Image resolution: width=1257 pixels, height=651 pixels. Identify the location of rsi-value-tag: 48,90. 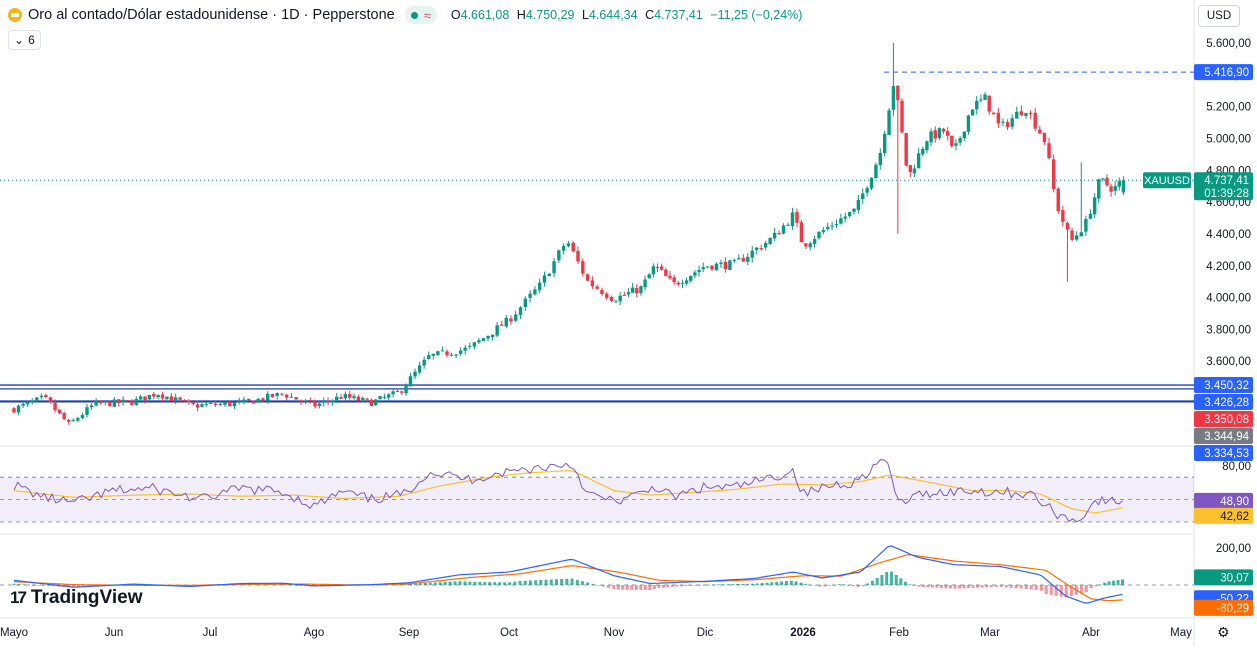
(1223, 500).